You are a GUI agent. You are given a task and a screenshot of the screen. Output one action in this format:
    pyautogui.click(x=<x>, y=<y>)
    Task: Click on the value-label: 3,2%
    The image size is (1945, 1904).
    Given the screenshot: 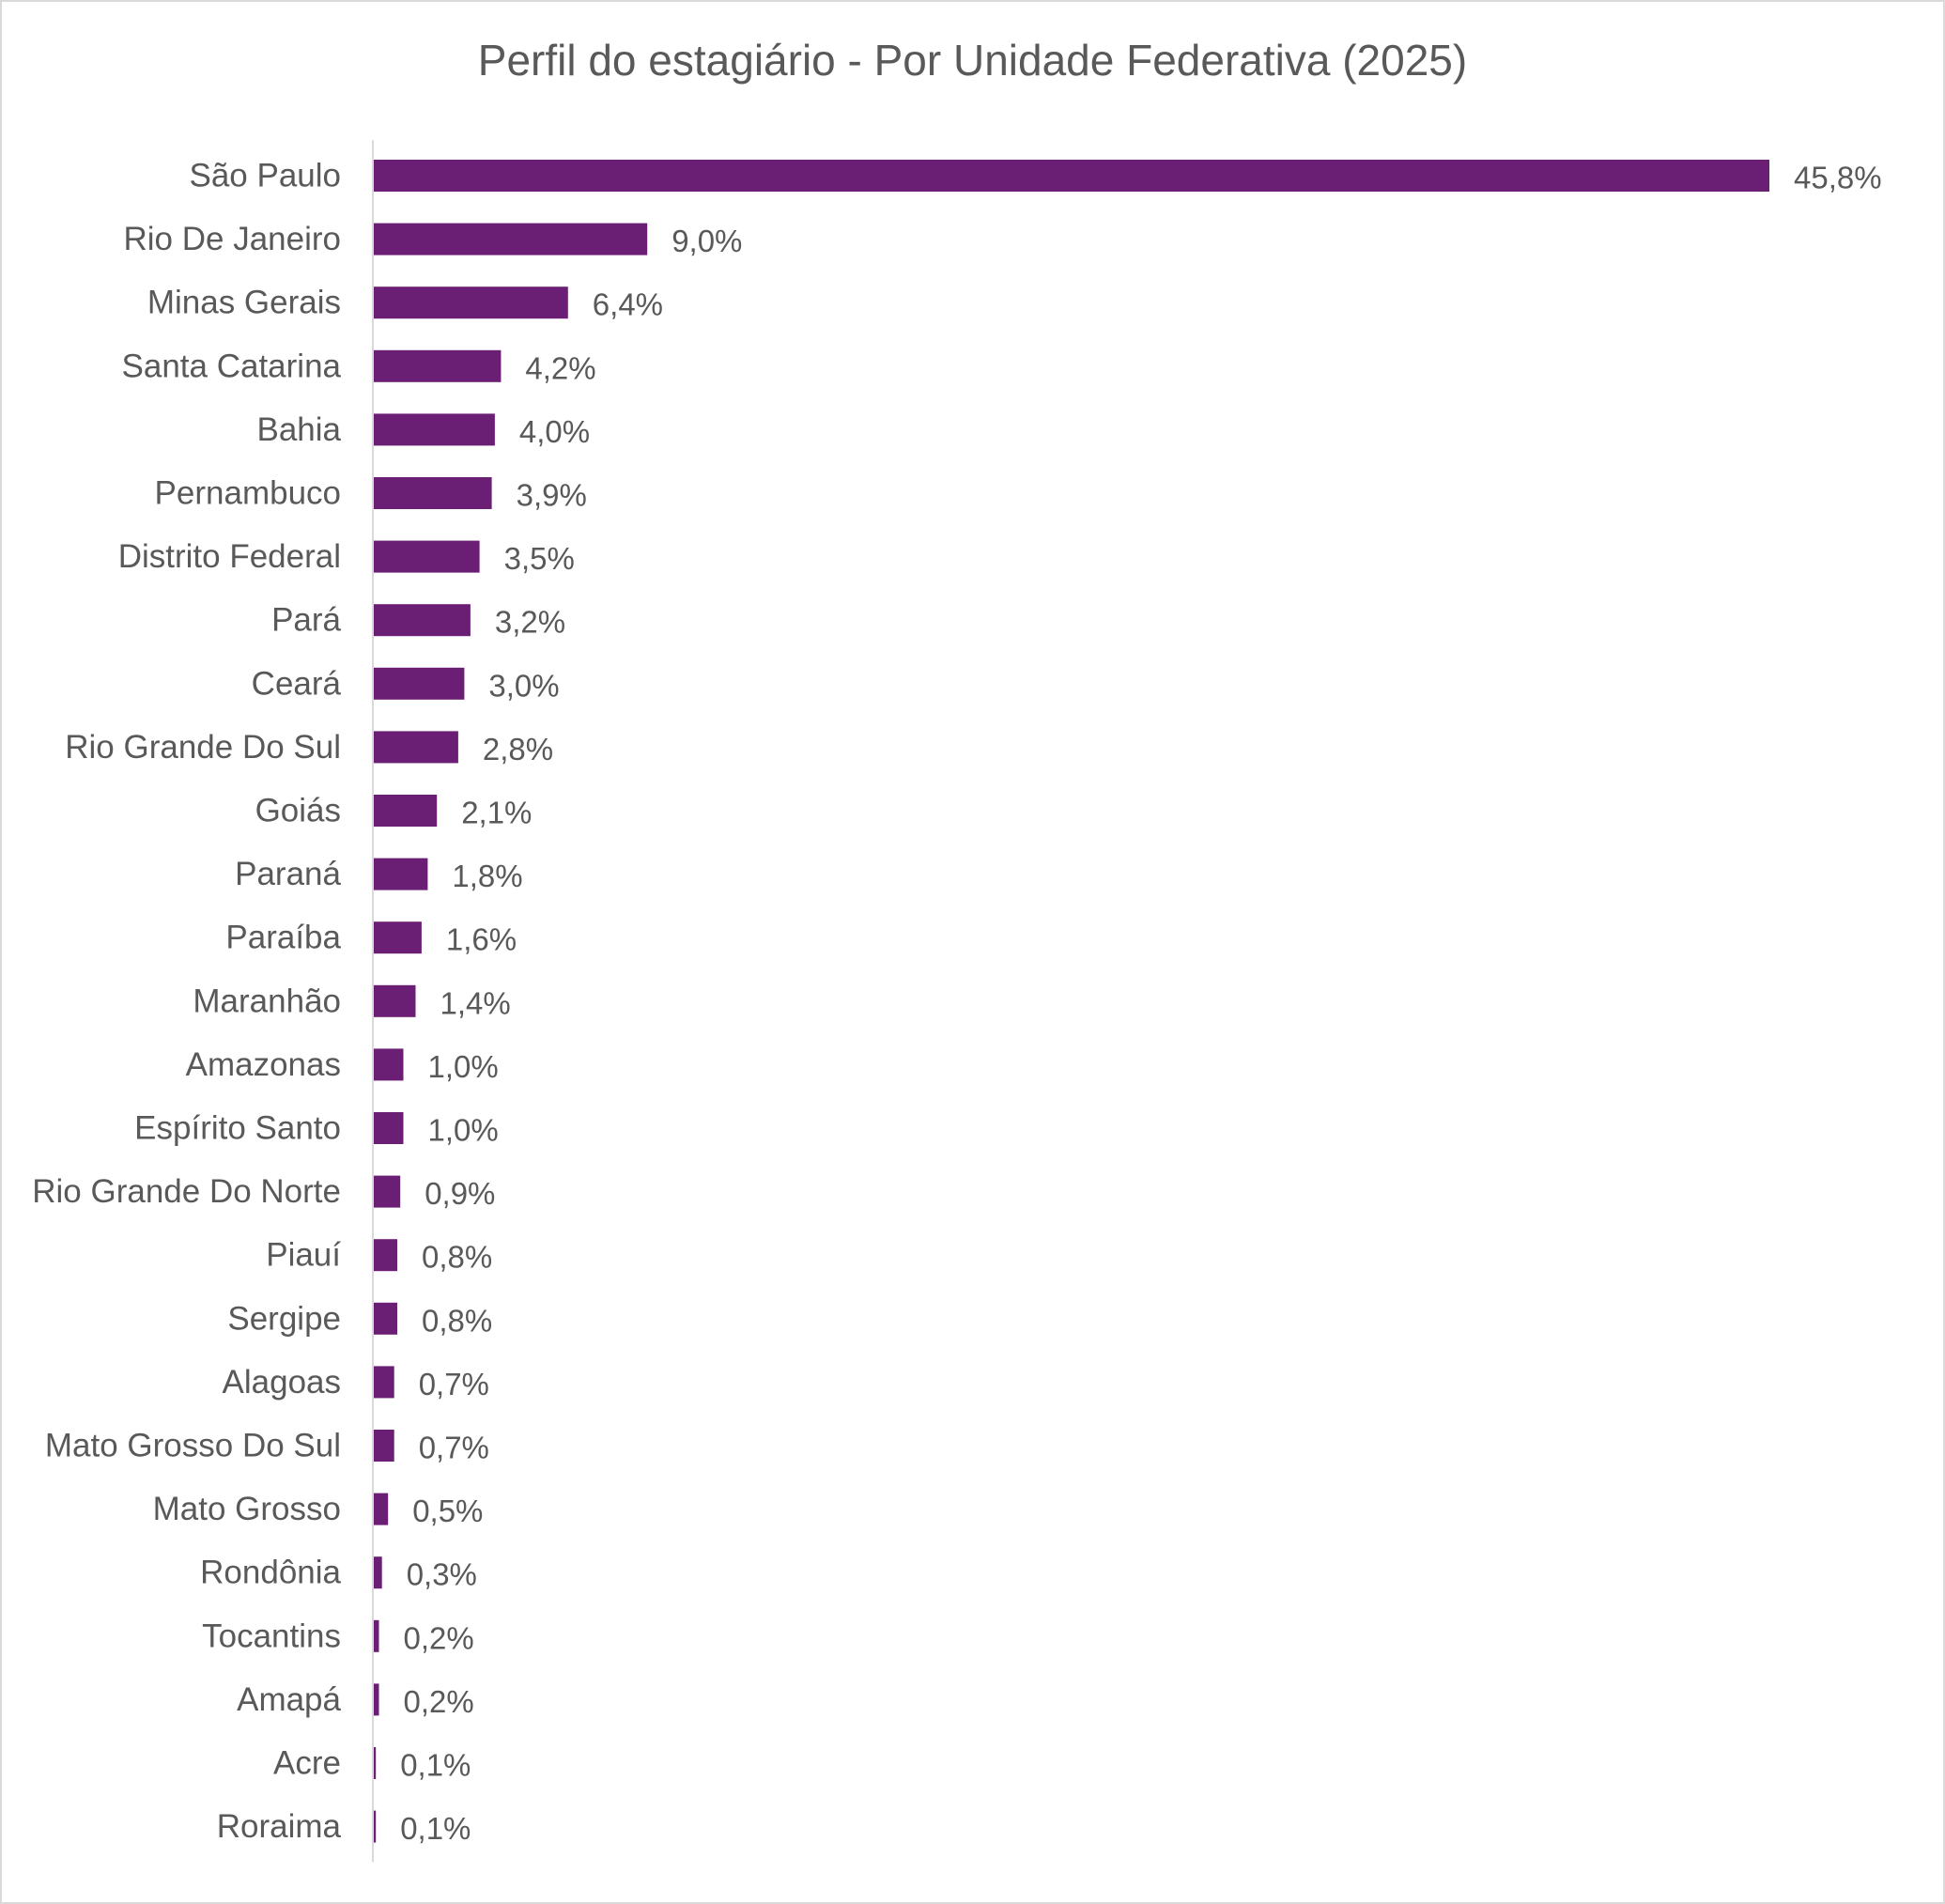 What is the action you would take?
    pyautogui.click(x=530, y=622)
    